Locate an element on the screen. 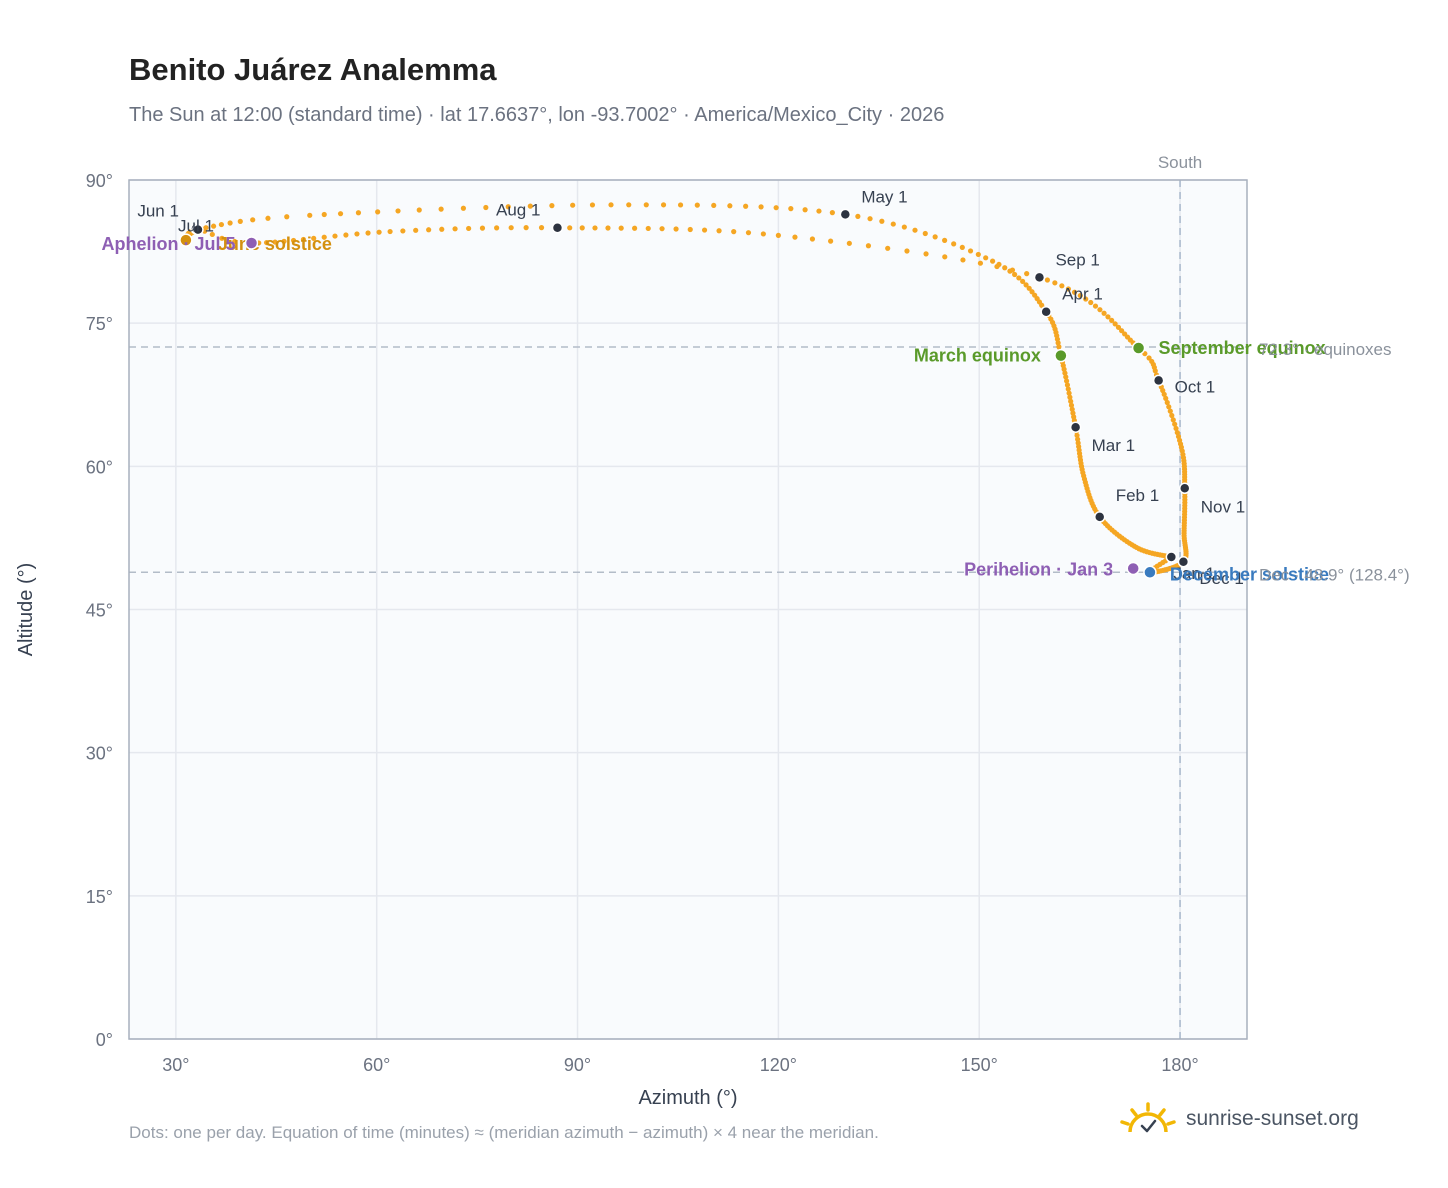  x-tick-label: 150° is located at coordinates (979, 1065).